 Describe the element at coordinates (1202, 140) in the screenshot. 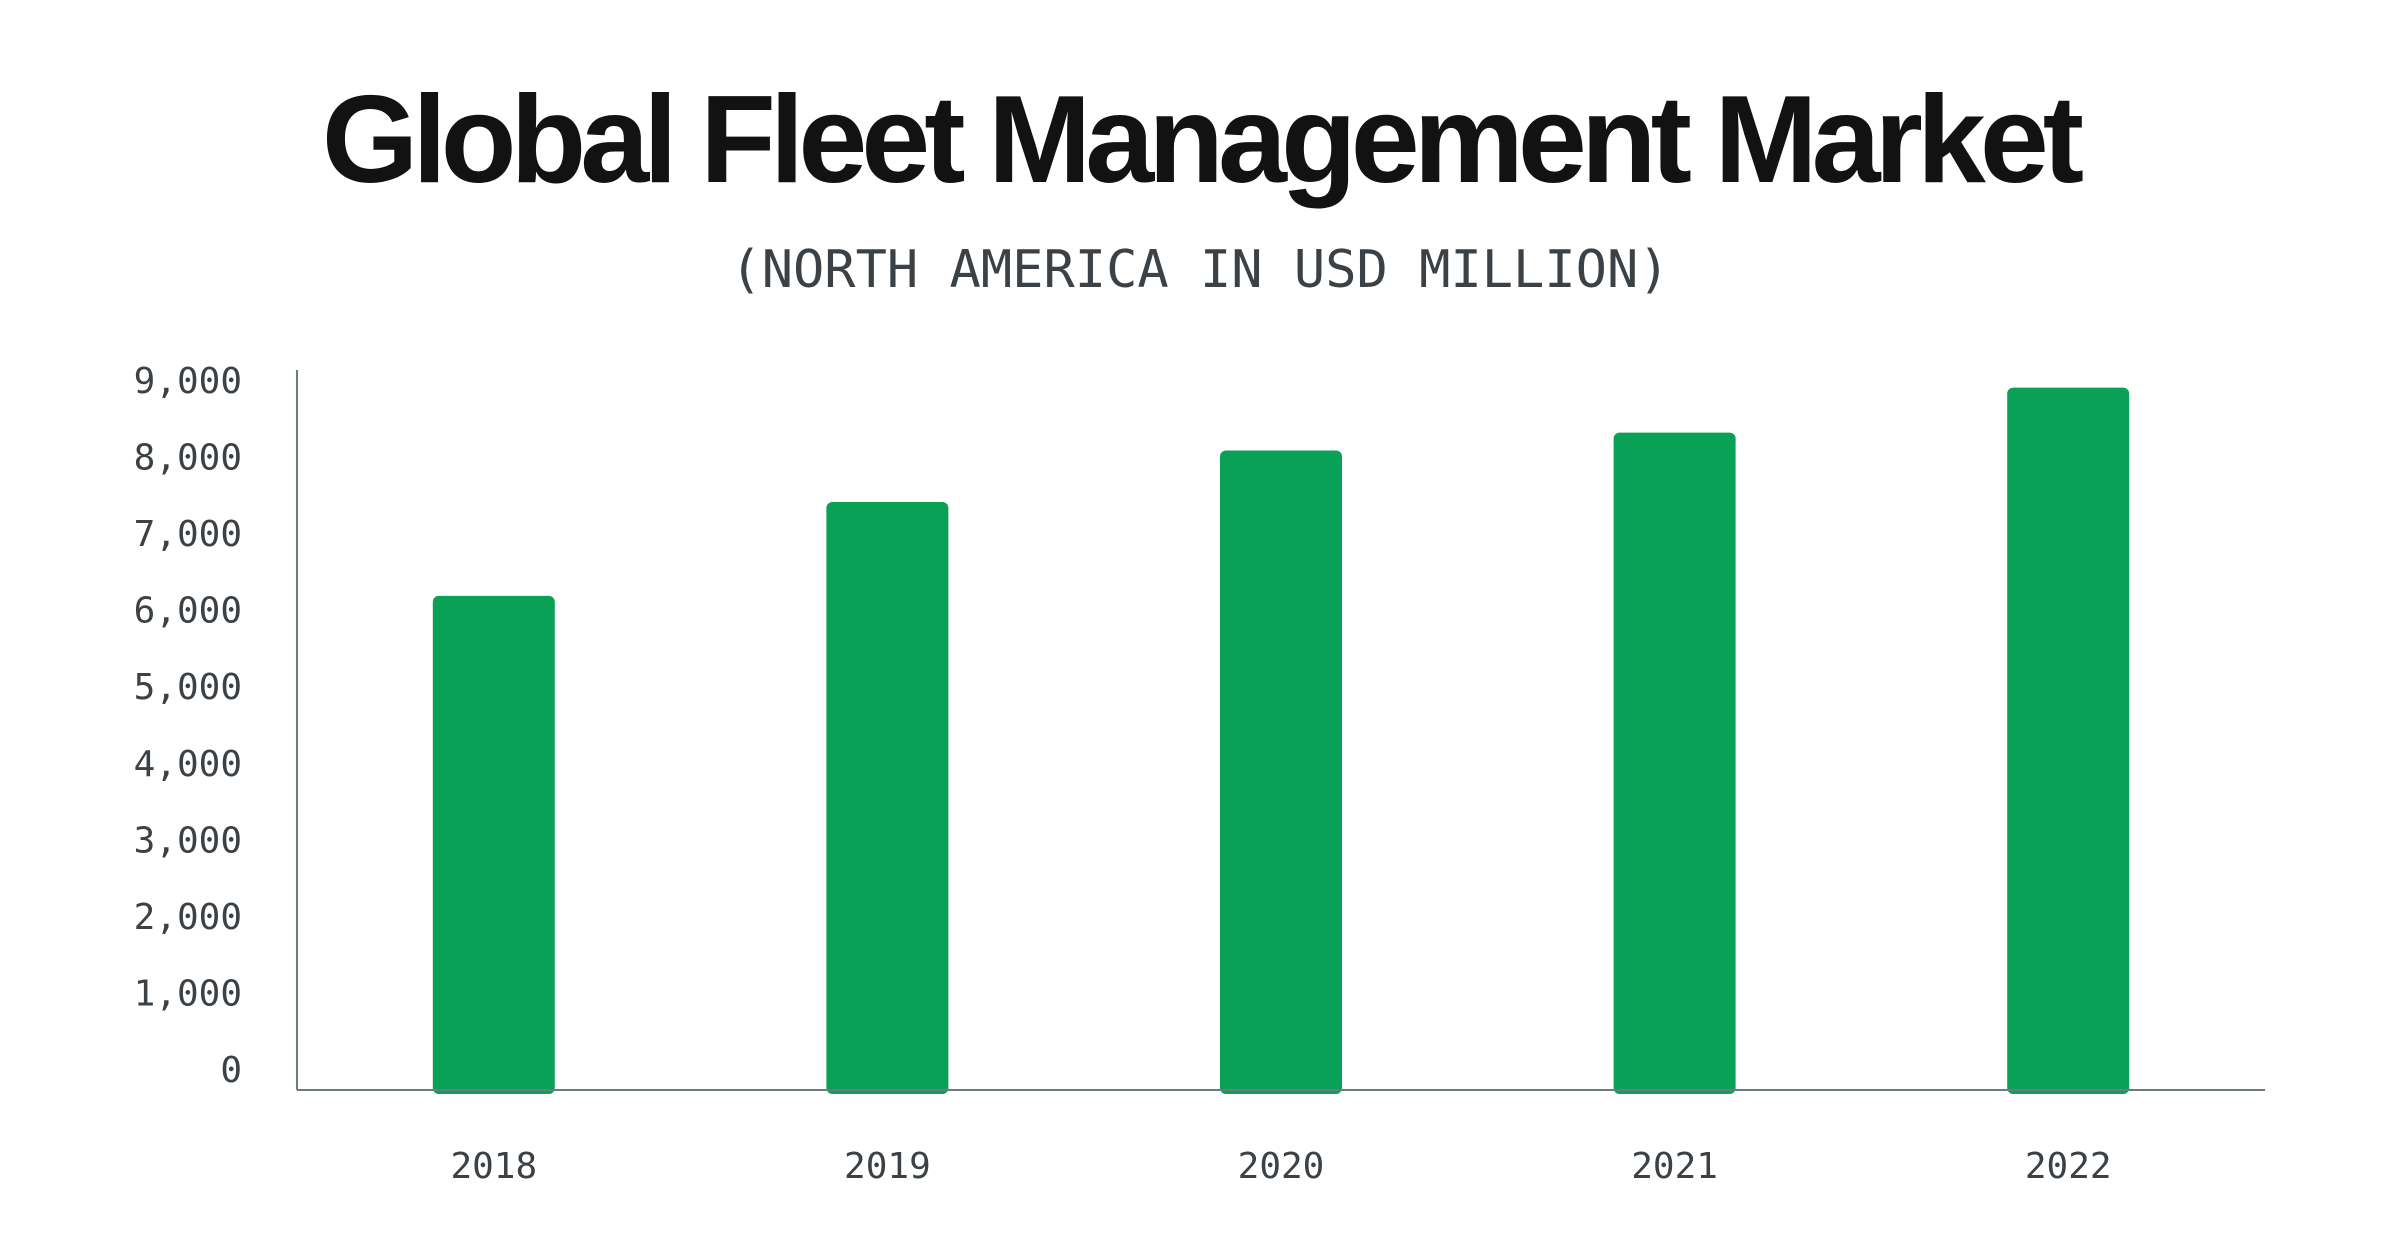

I see `chart-title: Global Fleet Management Market` at that location.